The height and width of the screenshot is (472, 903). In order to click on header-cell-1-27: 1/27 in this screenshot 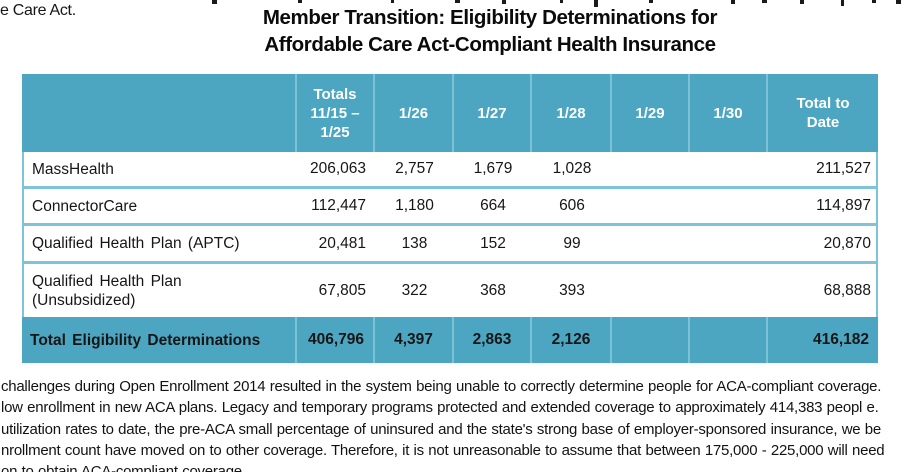, I will do `click(491, 113)`.